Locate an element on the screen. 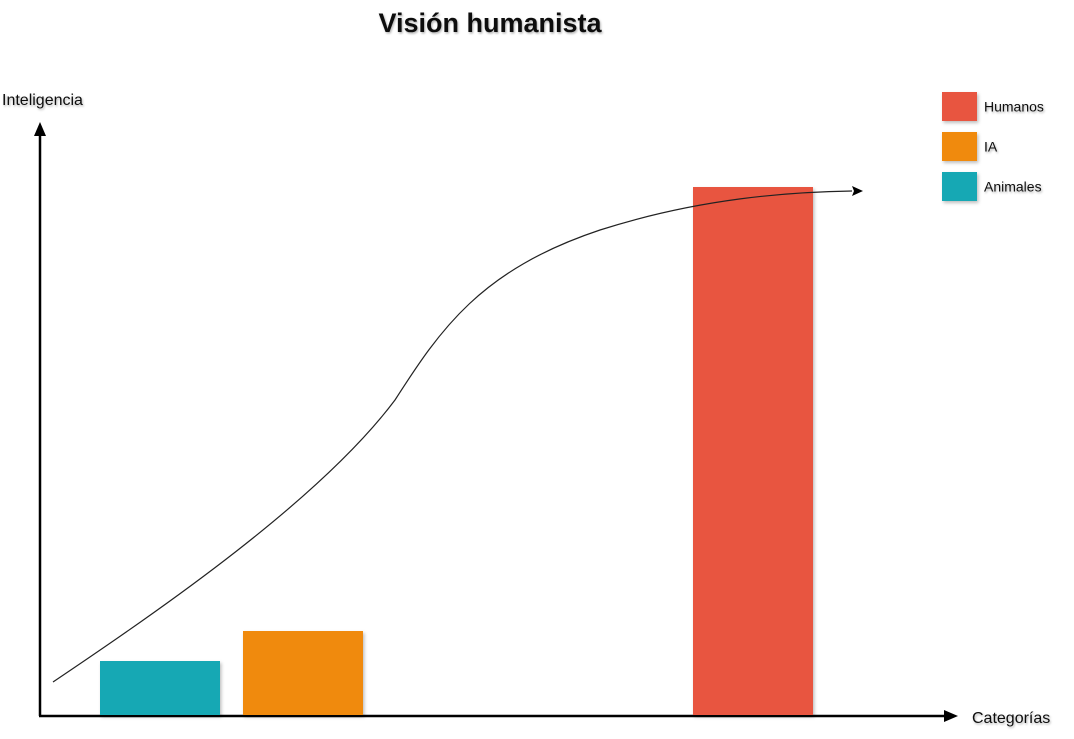  x-axis-arrow is located at coordinates (951, 716).